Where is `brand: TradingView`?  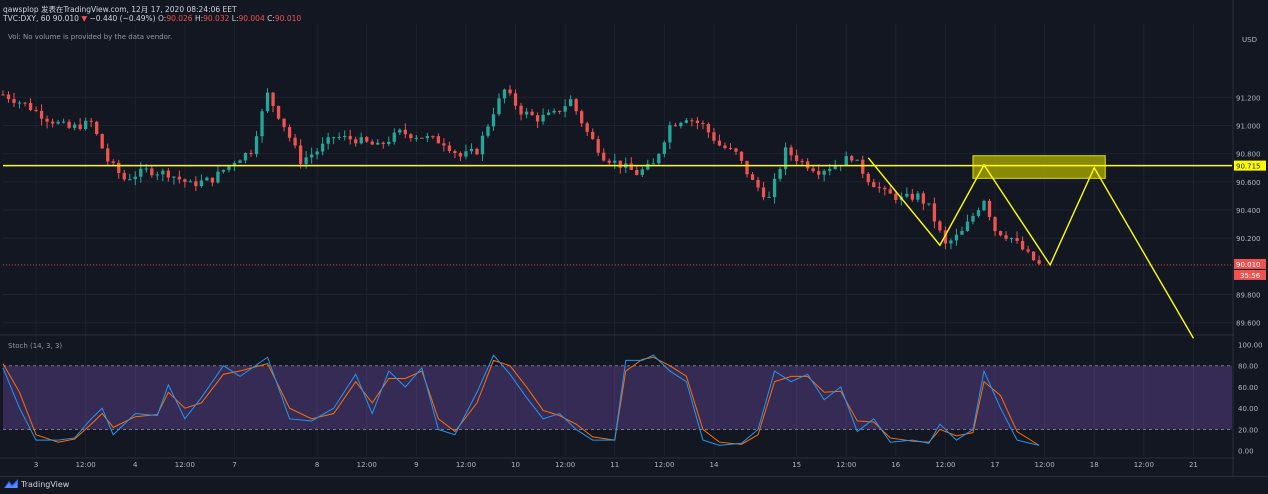 brand: TradingView is located at coordinates (36, 484).